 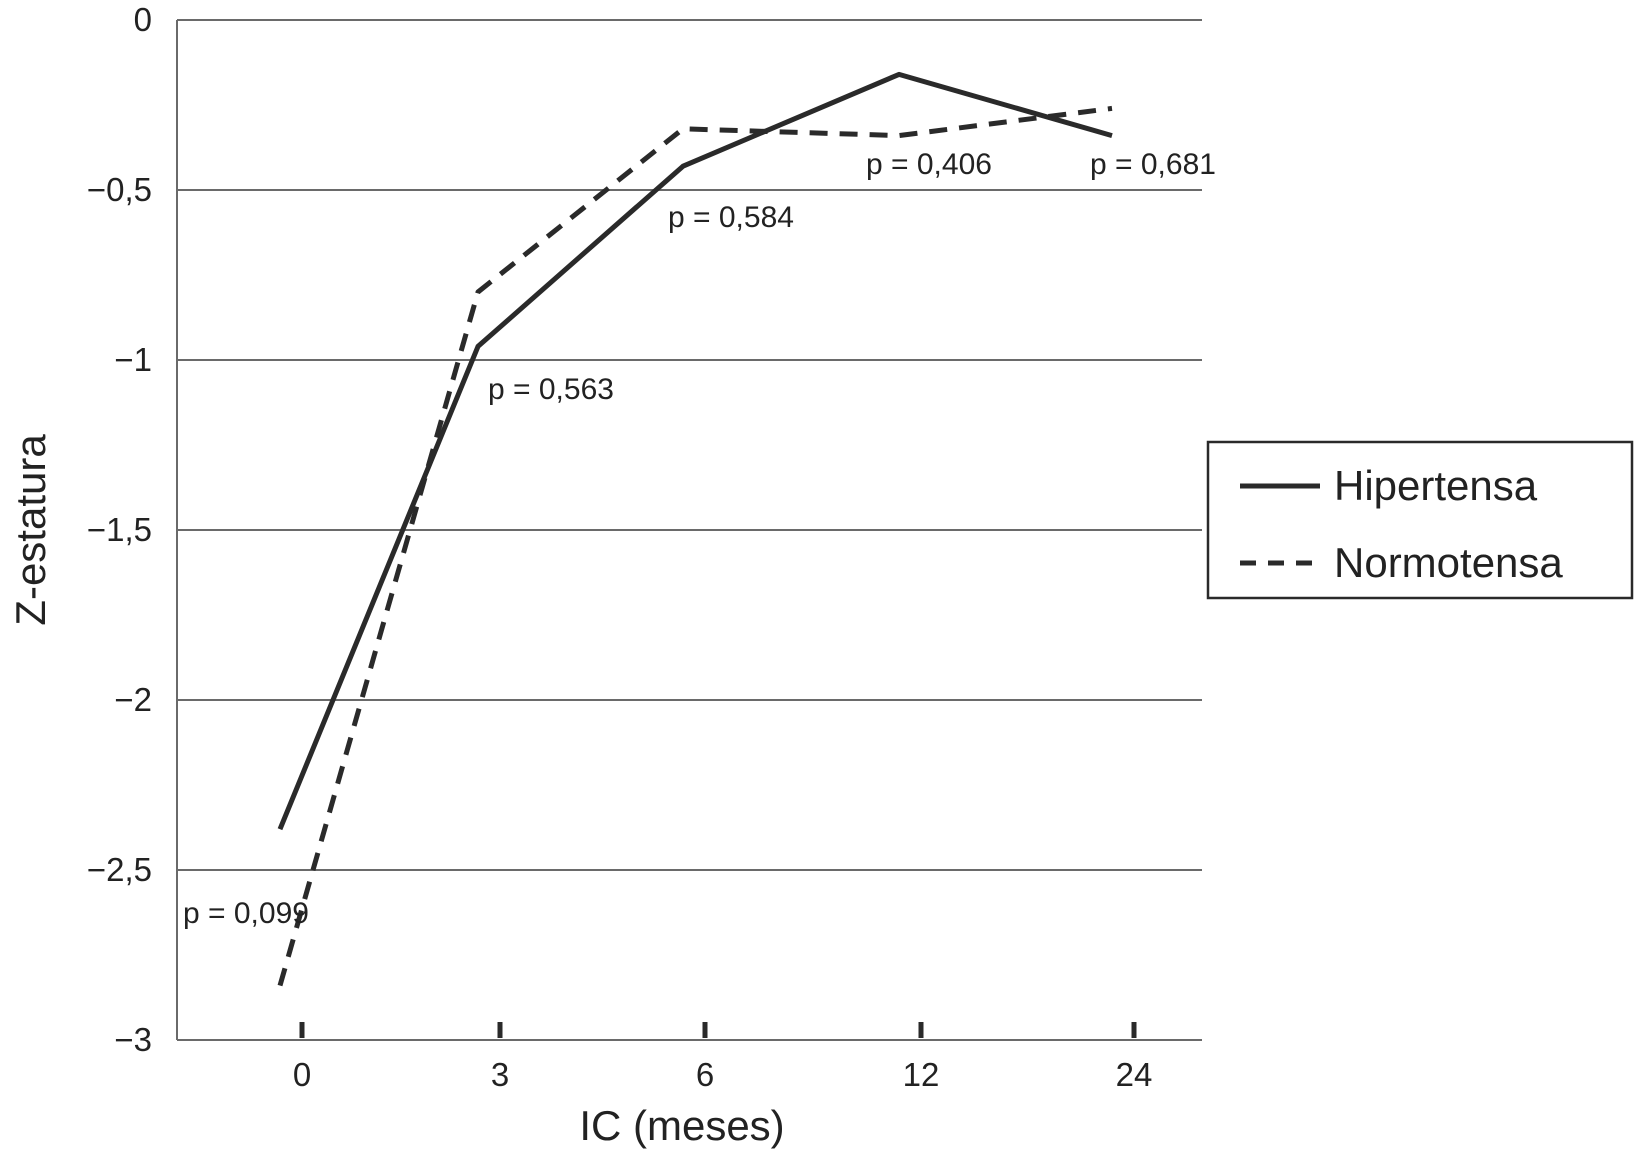 I want to click on y-tick-label: −0,5, so click(x=119, y=189).